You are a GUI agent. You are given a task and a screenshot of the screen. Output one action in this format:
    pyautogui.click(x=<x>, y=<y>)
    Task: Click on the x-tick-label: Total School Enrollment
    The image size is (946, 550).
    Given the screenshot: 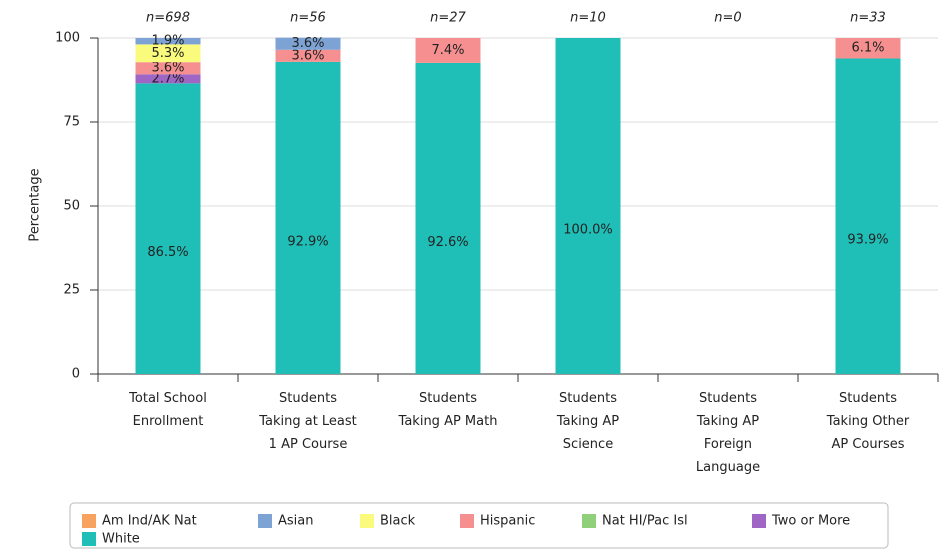 What is the action you would take?
    pyautogui.click(x=167, y=410)
    